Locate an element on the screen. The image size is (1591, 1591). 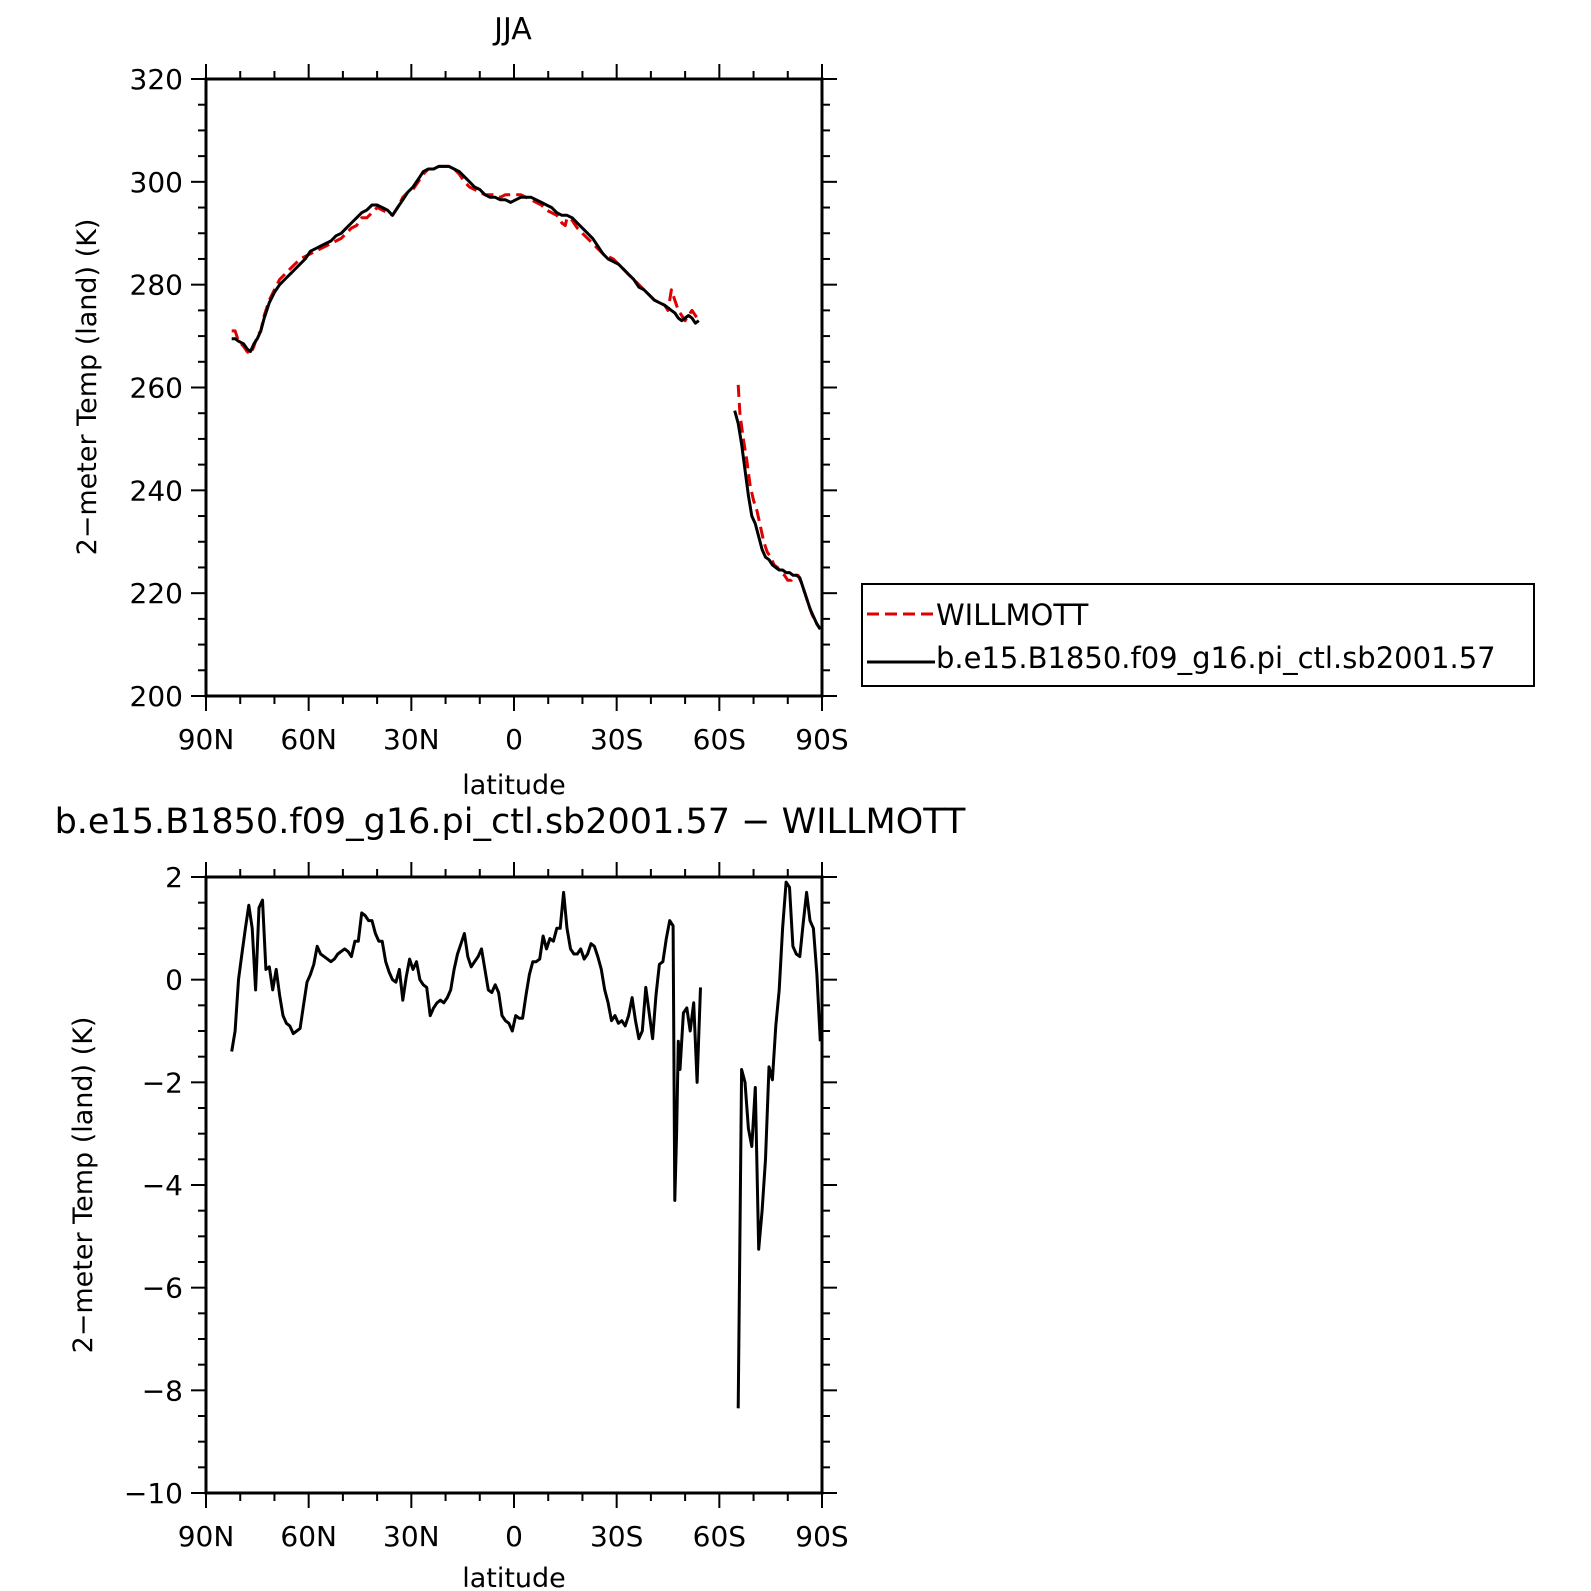
bottom-x-axis-label: latitude is located at coordinates (514, 1577).